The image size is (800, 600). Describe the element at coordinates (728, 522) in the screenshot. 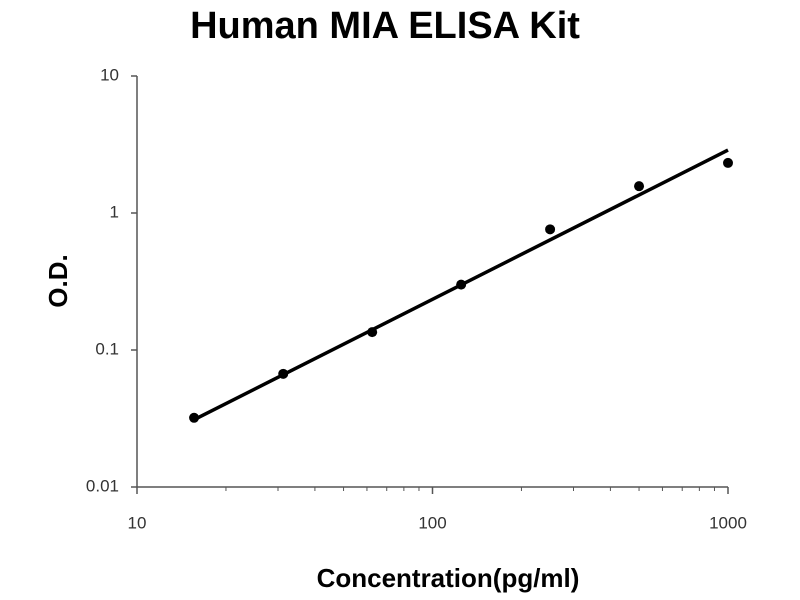

I see `x-tick-label: 1000` at that location.